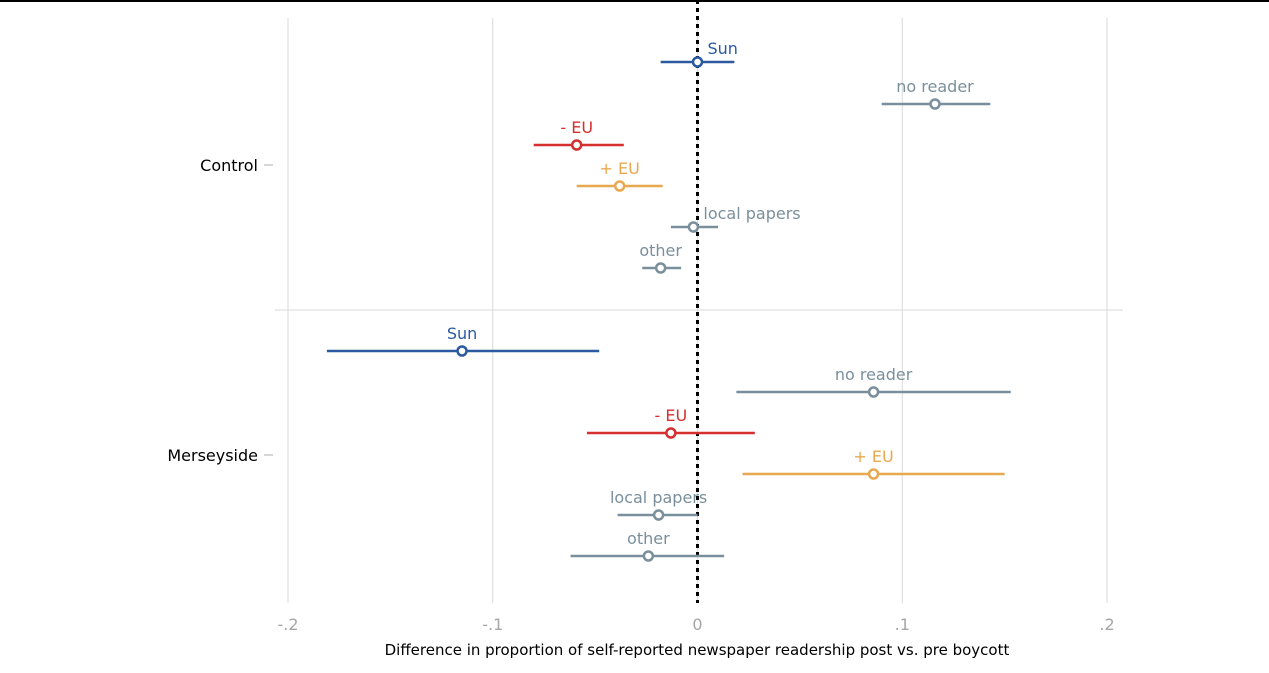  What do you see at coordinates (287, 624) in the screenshot?
I see `x-tick-label: -.2` at bounding box center [287, 624].